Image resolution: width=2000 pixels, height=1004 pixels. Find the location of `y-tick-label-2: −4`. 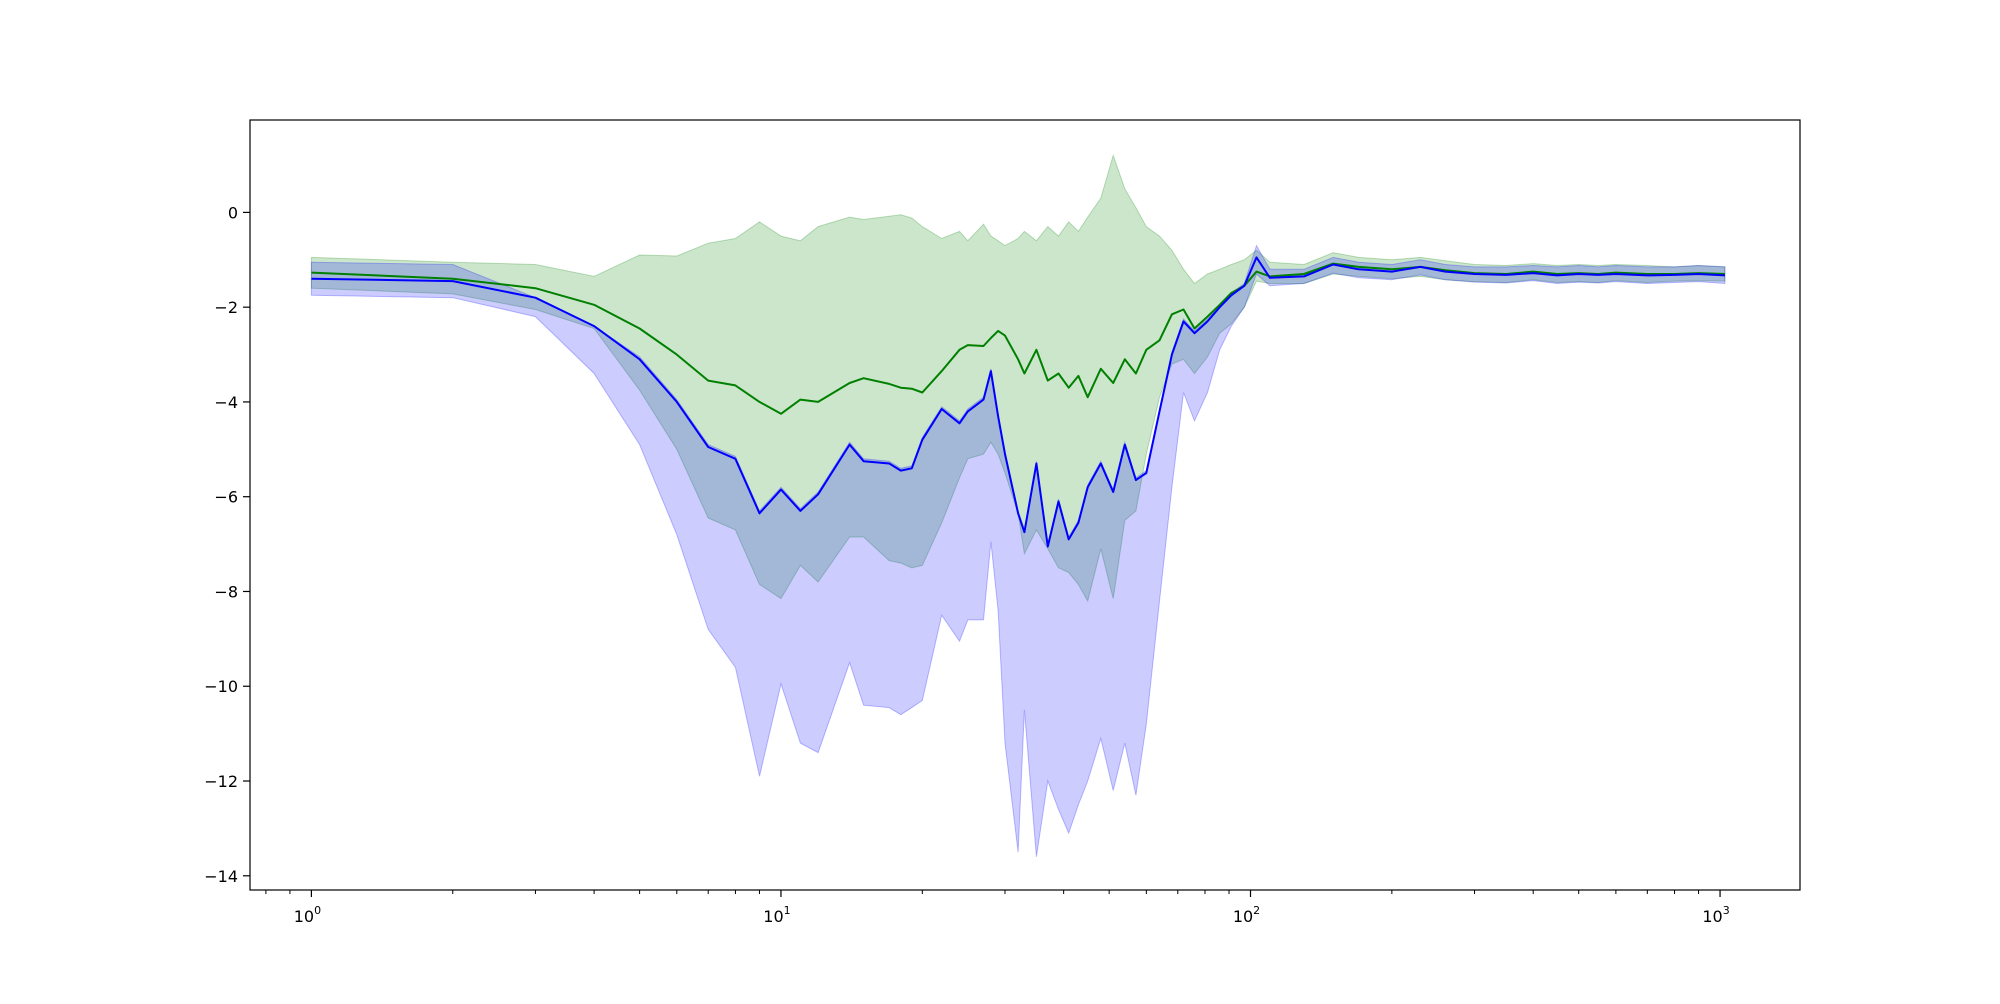

y-tick-label-2: −4 is located at coordinates (226, 402).